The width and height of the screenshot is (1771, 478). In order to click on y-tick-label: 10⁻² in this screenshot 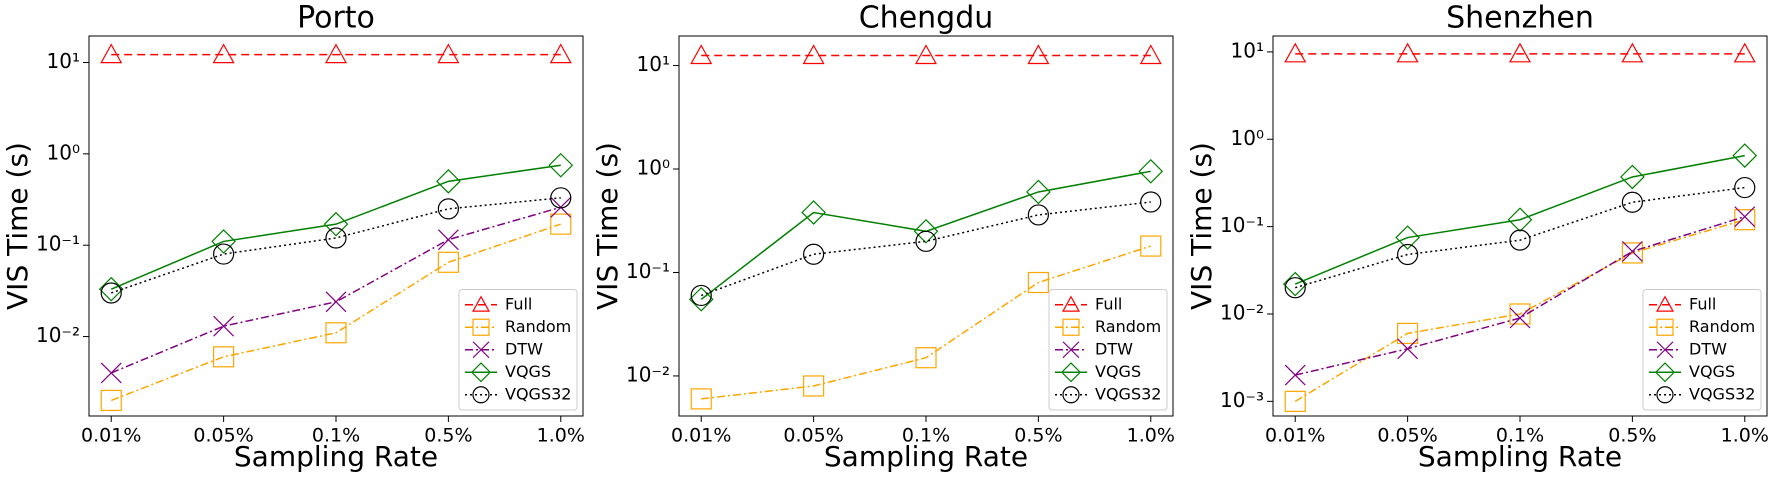, I will do `click(648, 374)`.